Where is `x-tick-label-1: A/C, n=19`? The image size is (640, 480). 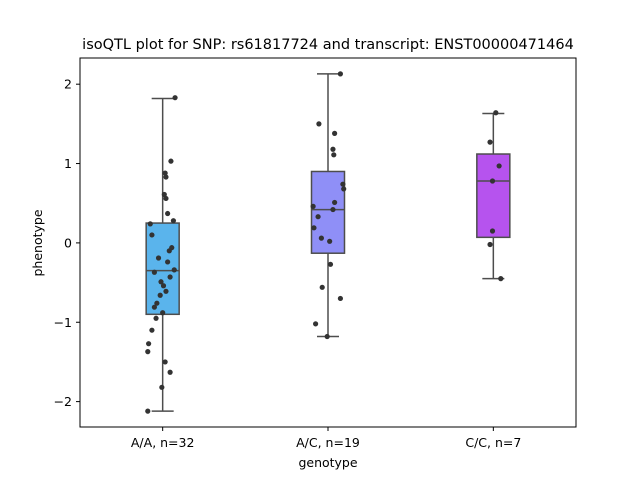 x-tick-label-1: A/C, n=19 is located at coordinates (328, 442).